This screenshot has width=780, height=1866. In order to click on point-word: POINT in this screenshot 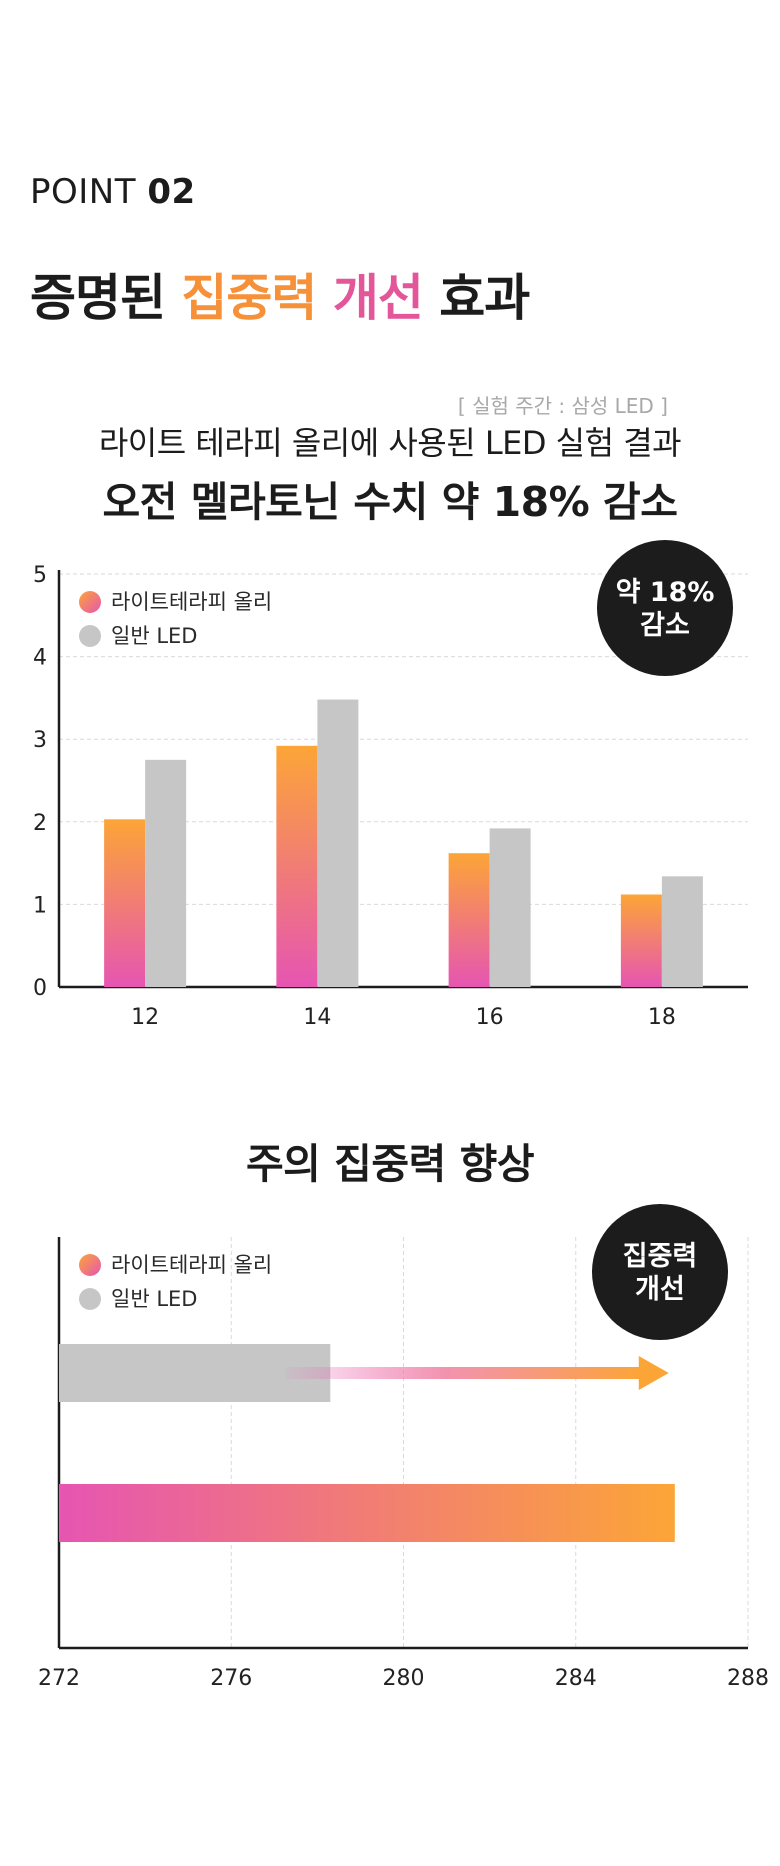, I will do `click(83, 192)`.